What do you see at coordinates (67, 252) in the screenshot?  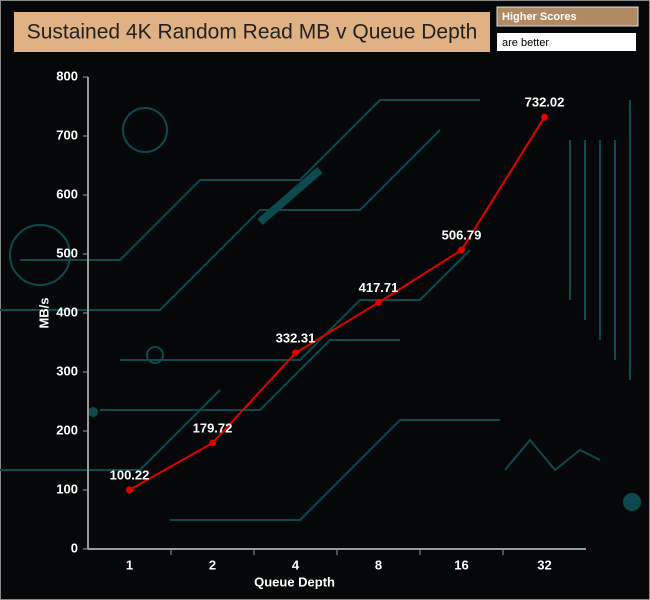 I see `y-tick-label: 500` at bounding box center [67, 252].